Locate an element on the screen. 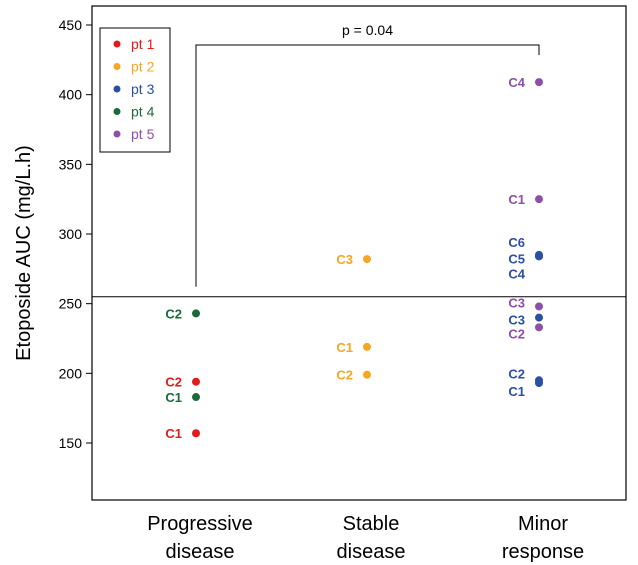 The image size is (638, 565). y-tick-label: 400 is located at coordinates (71, 95).